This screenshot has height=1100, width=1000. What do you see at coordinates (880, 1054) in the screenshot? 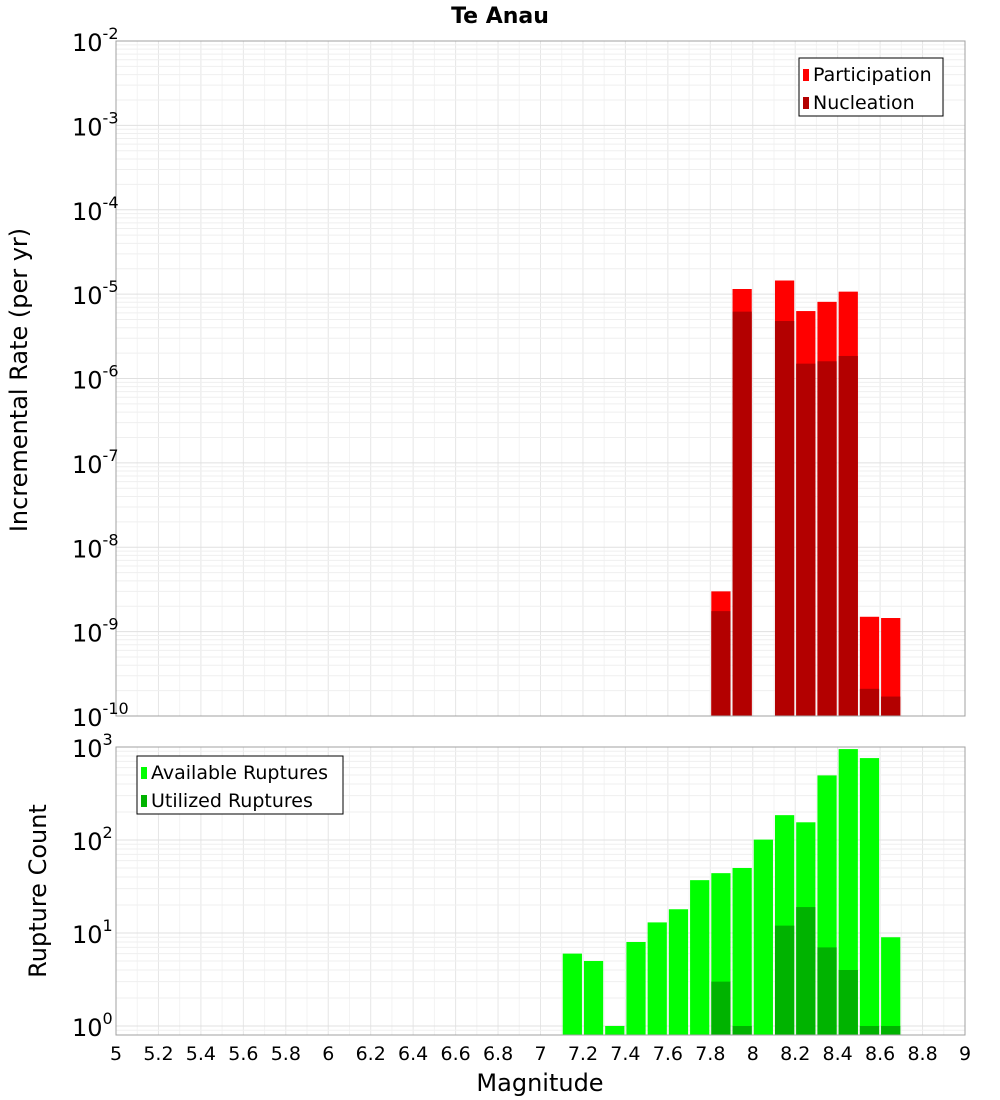
I see `x-tick-label: 8.6` at bounding box center [880, 1054].